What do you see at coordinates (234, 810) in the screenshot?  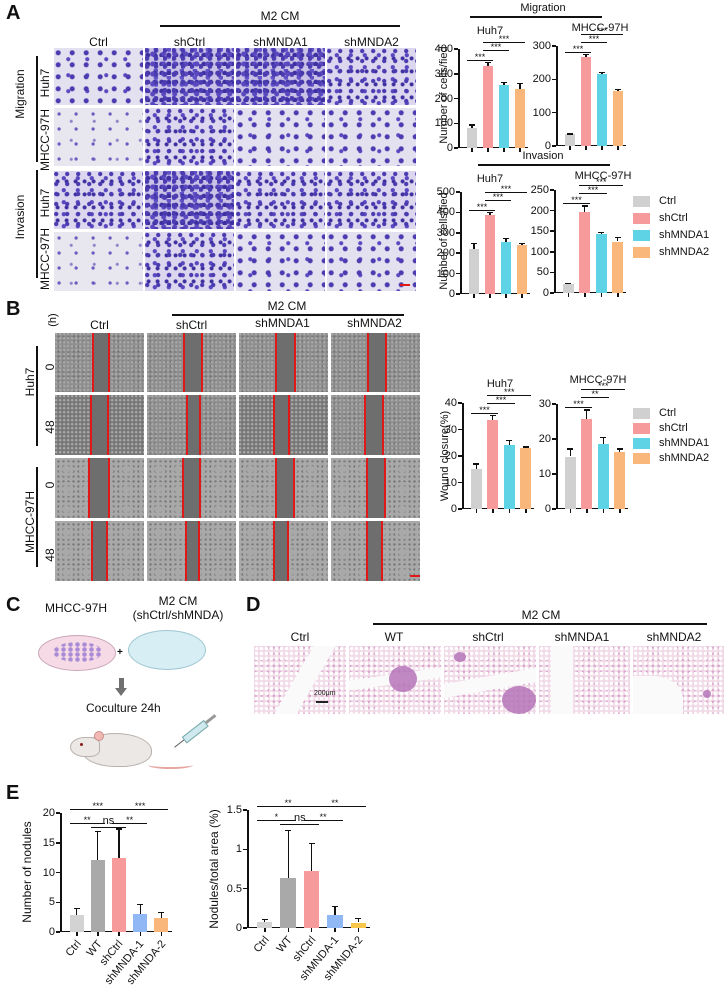 I see `y-tick-label: 1.5` at bounding box center [234, 810].